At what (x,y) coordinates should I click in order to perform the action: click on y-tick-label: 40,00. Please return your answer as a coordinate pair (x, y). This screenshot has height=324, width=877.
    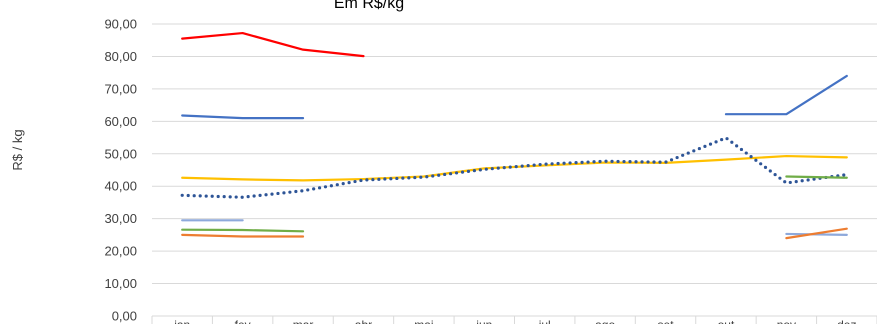
    Looking at the image, I should click on (120, 186).